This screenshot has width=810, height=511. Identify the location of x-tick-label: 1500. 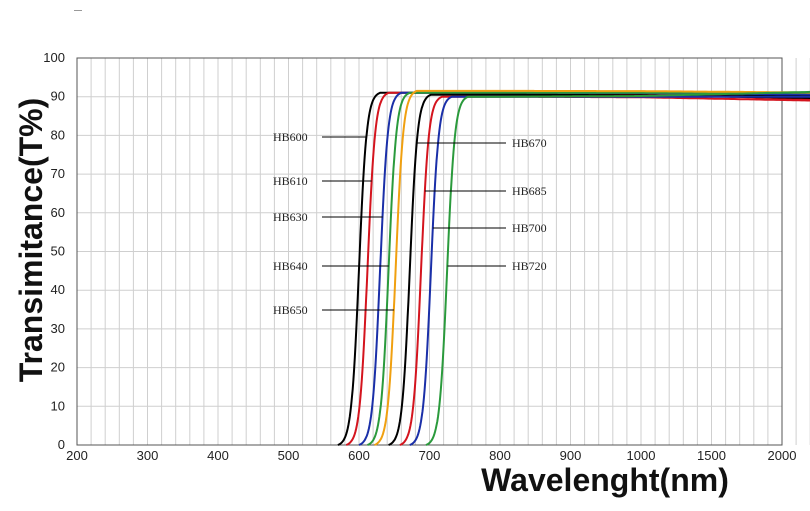
(711, 455).